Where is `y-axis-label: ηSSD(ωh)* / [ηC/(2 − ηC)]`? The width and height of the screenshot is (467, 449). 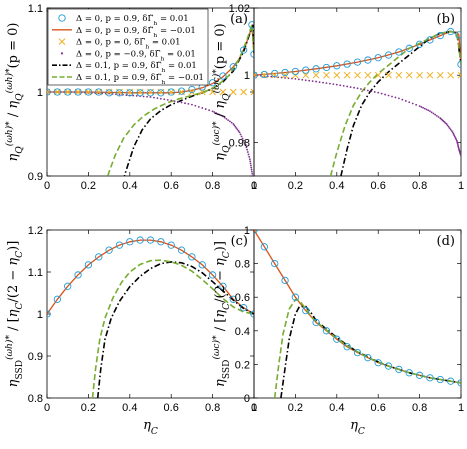 y-axis-label: ηSSD(ωh)* / [ηC/(2 − ηC)] is located at coordinates (14, 314).